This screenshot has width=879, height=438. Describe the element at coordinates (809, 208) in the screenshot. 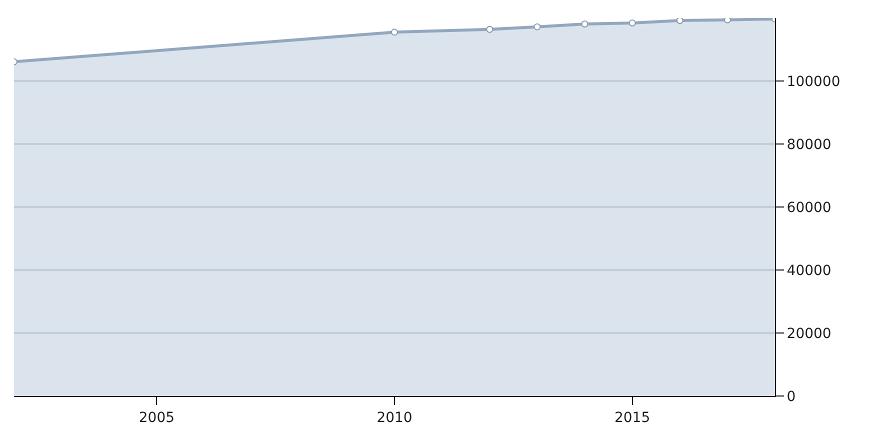

I see `y-tick-label: 60000` at that location.